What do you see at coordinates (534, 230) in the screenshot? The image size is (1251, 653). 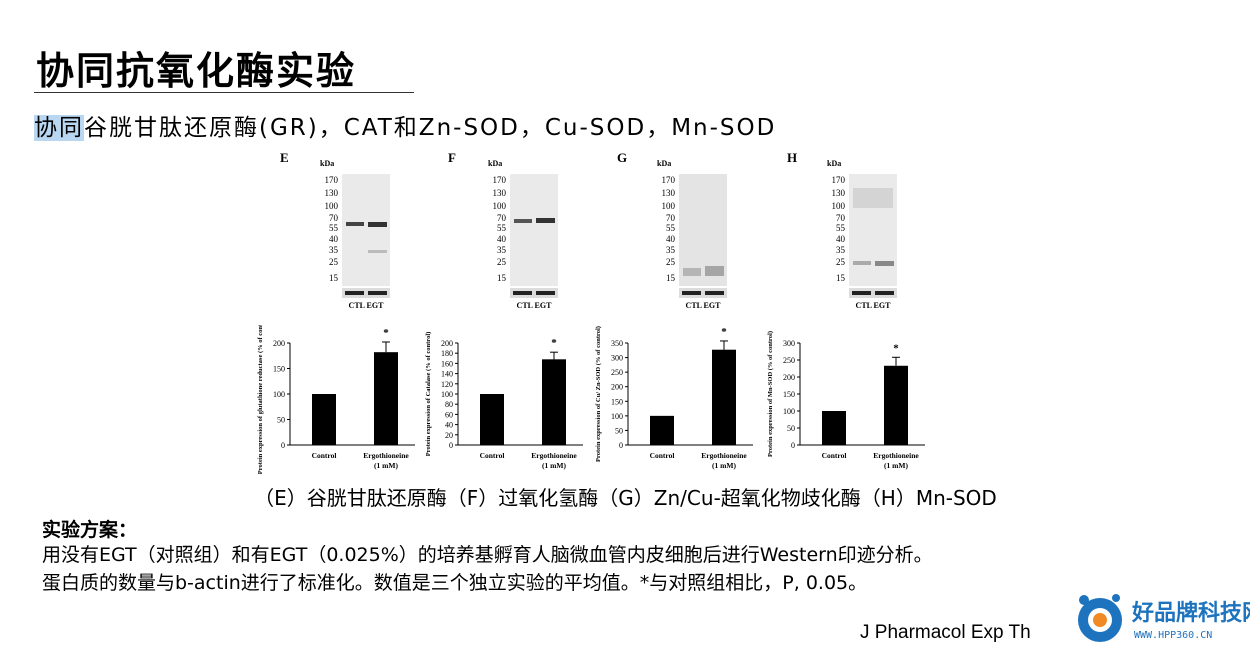 I see `blot-membrane` at bounding box center [534, 230].